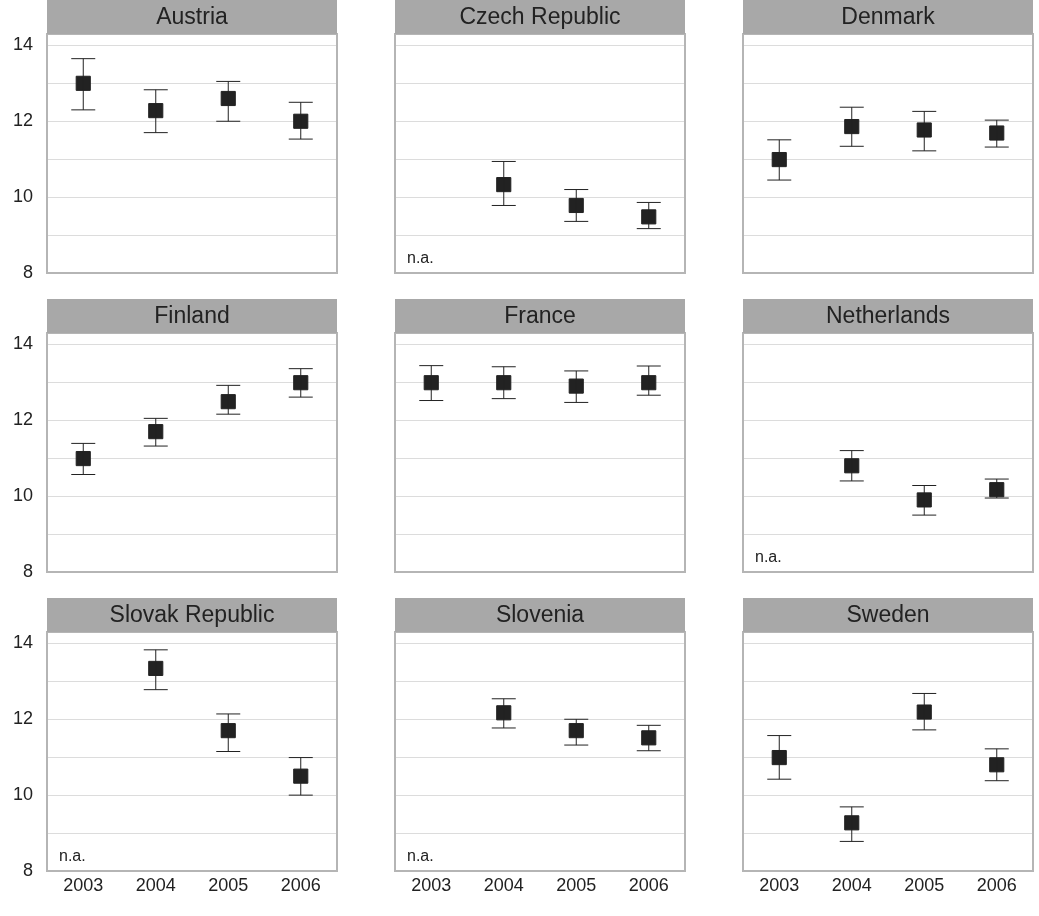 The image size is (1039, 916). I want to click on chart-title: Netherlands, so click(888, 315).